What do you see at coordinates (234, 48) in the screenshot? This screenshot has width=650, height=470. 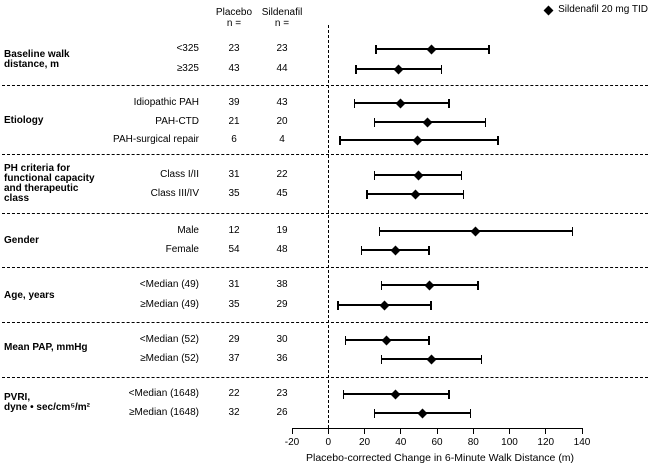 I see `placebo-n-value: 23` at bounding box center [234, 48].